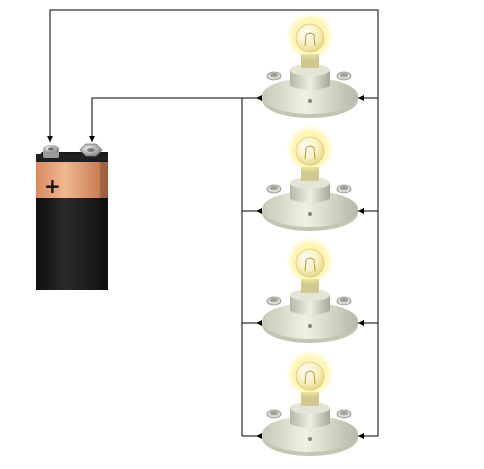 Image resolution: width=484 pixels, height=469 pixels. I want to click on battery-plus-label: +, so click(52, 186).